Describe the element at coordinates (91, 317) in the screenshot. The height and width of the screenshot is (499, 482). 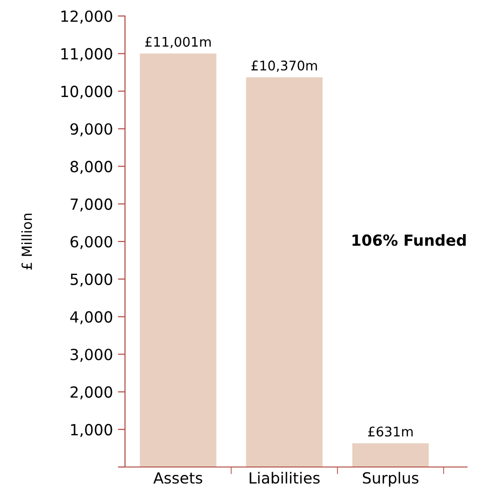
I see `y-tick-label: 4,000` at that location.